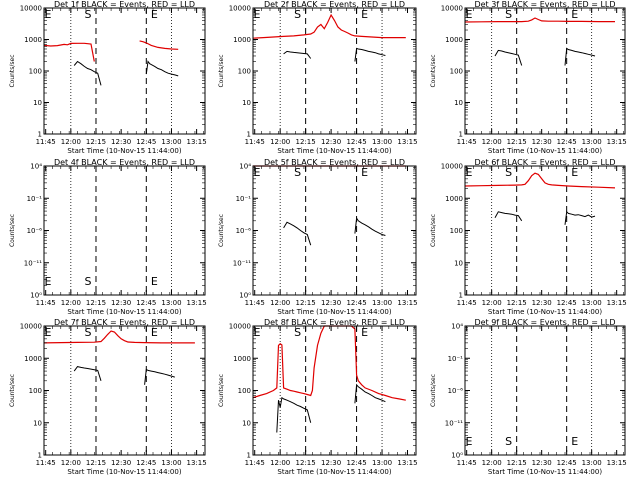  What do you see at coordinates (457, 327) in the screenshot?
I see `y-tick-label: 10⁴` at bounding box center [457, 327].